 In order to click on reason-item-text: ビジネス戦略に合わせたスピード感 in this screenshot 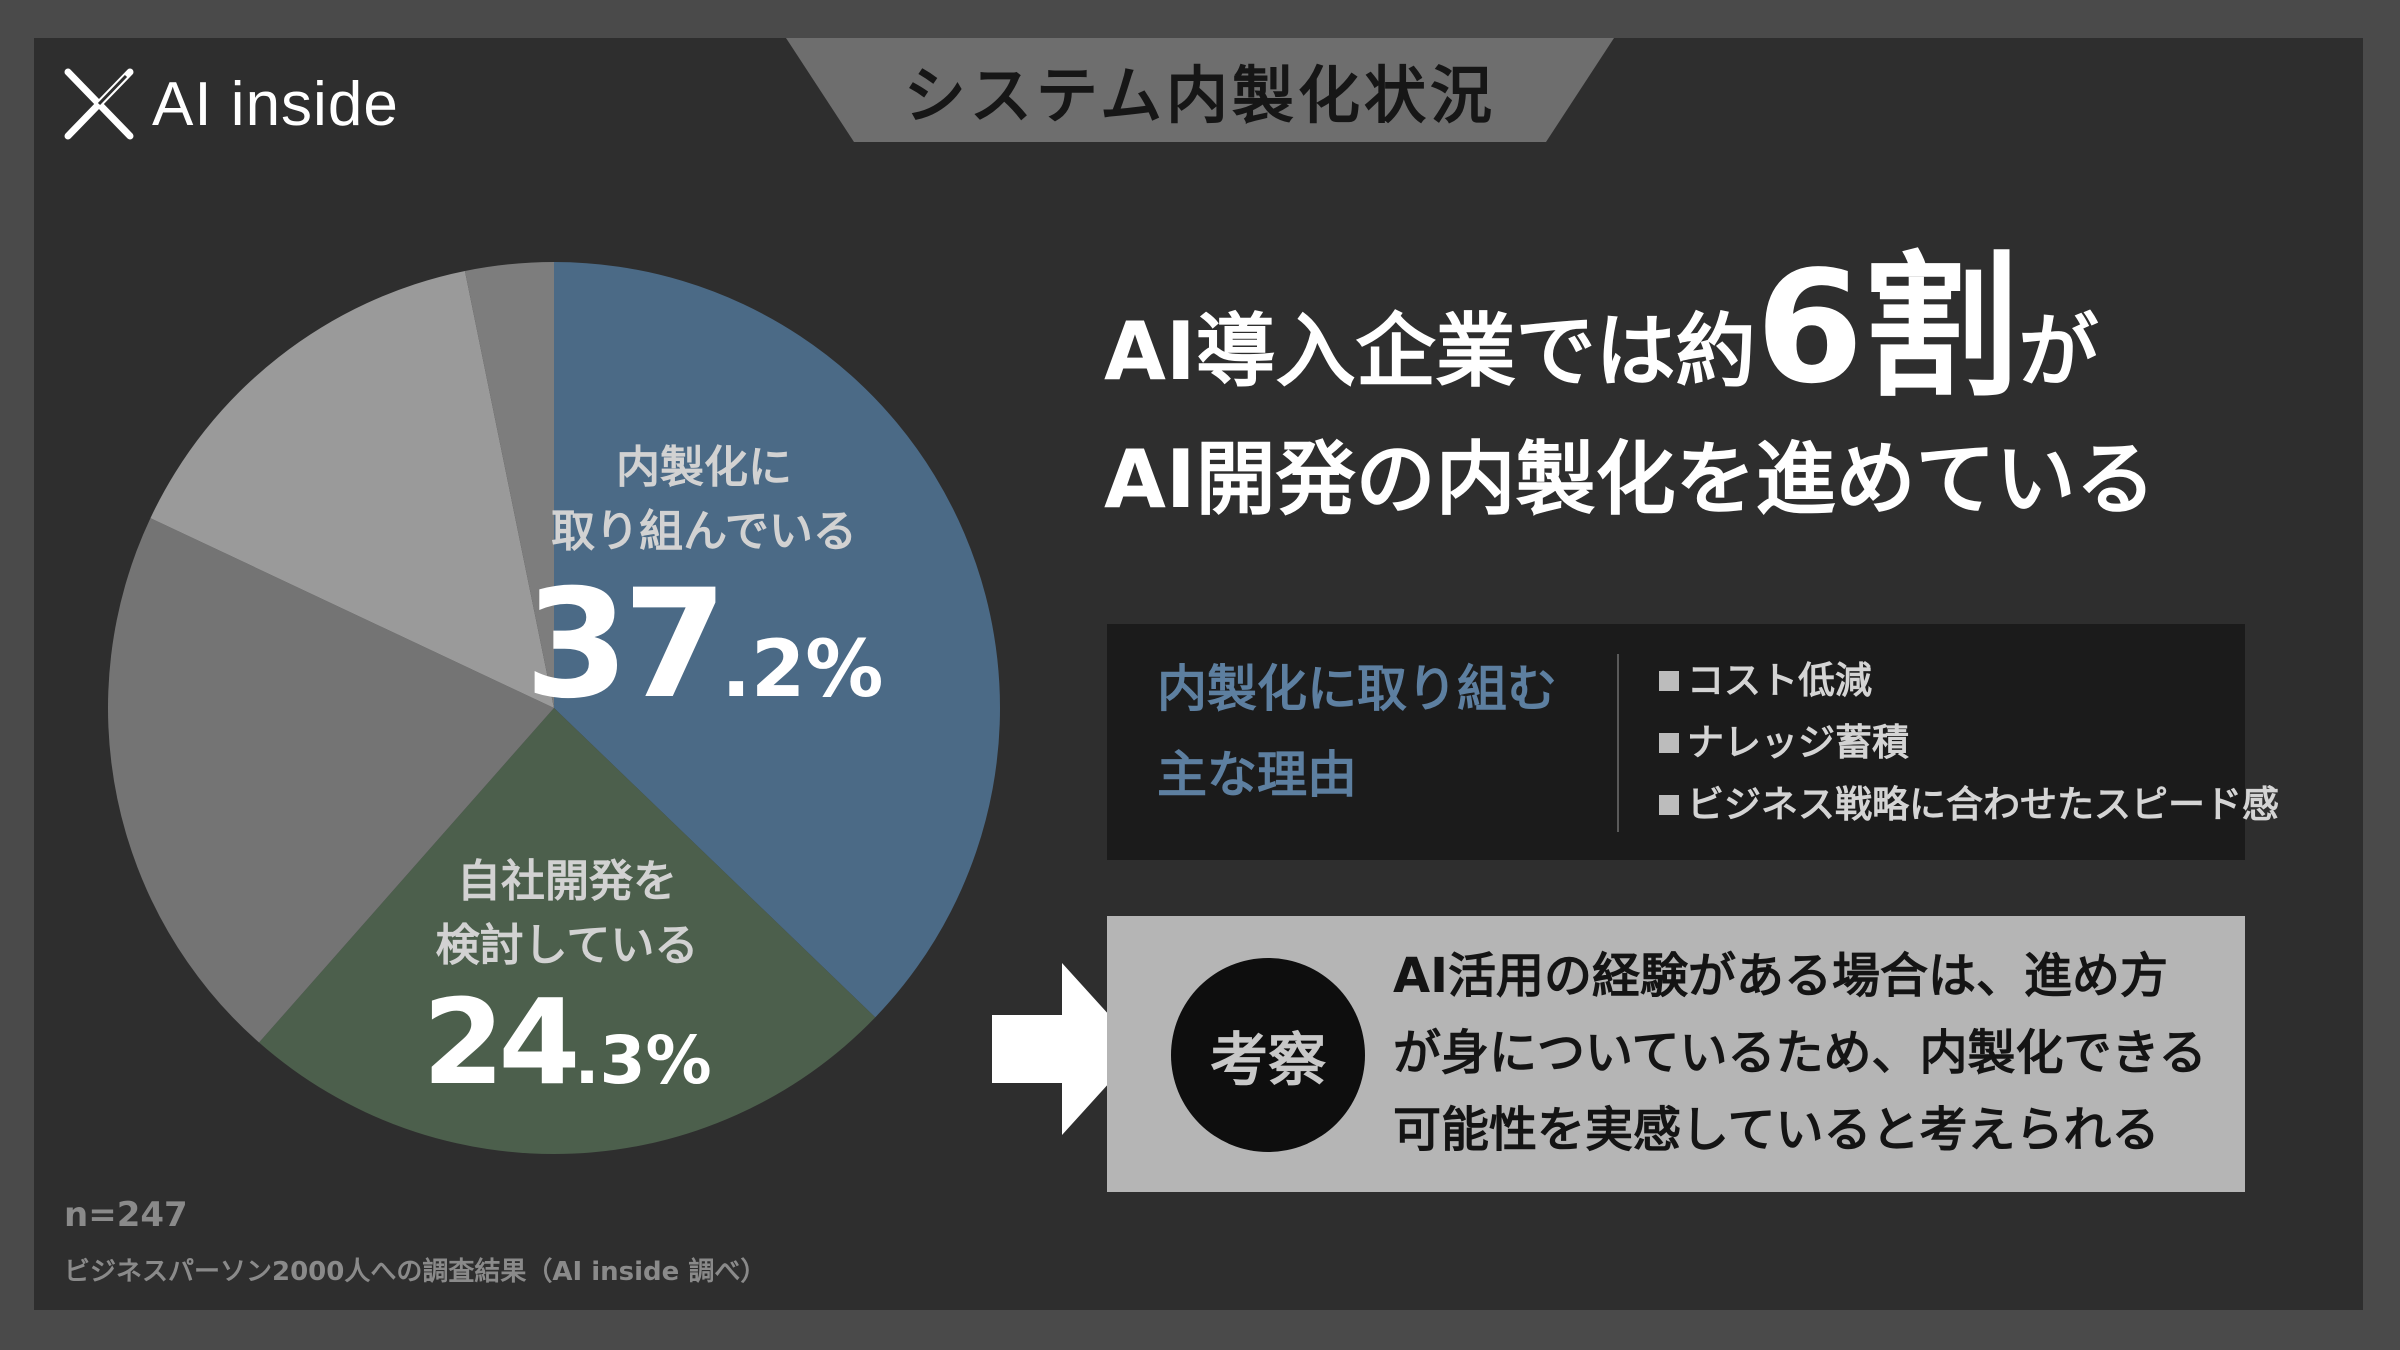, I will do `click(1983, 804)`.